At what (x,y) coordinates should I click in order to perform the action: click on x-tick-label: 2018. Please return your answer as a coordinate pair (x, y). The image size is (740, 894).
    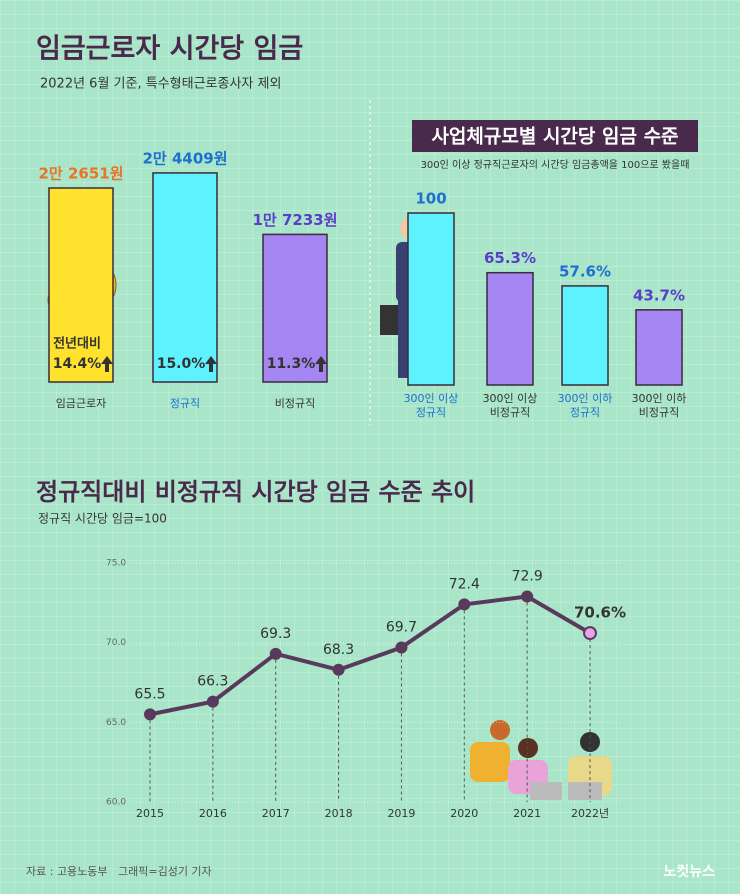
    Looking at the image, I should click on (339, 813).